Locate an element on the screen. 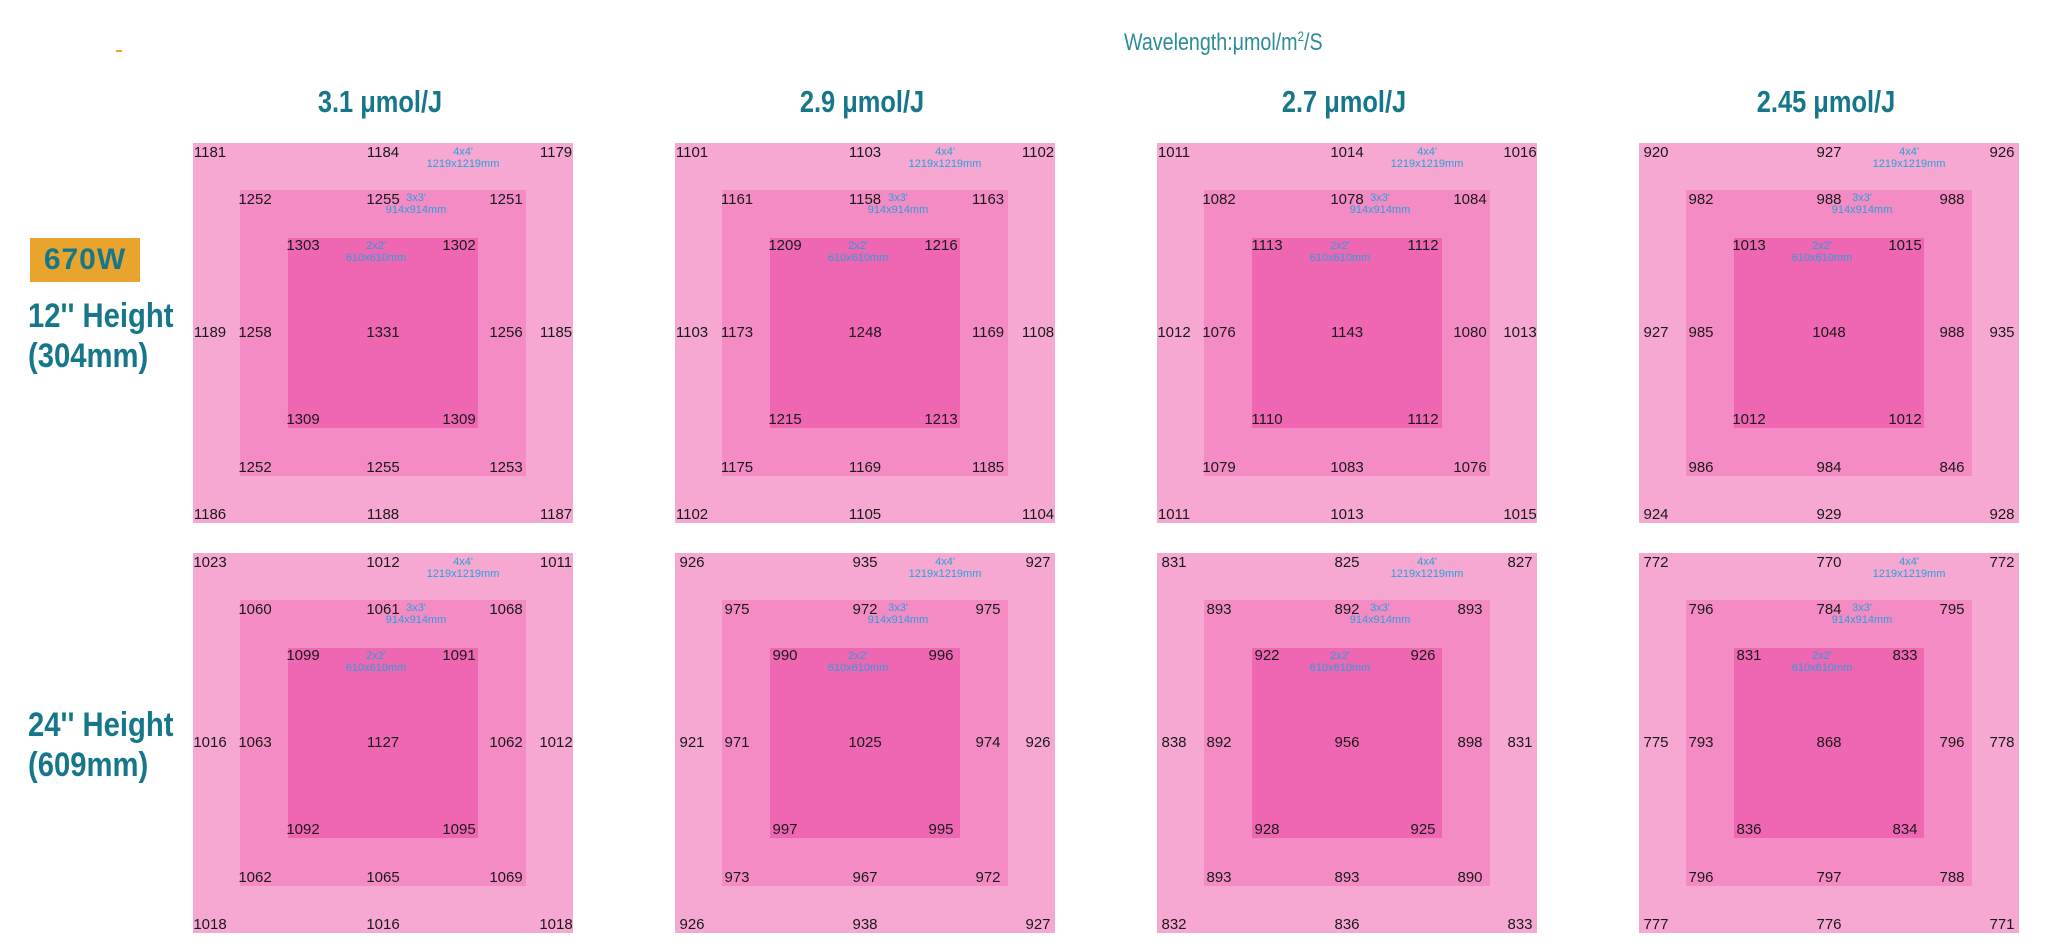 This screenshot has height=947, width=2048. column-title-2: 2.9 μmol/J is located at coordinates (862, 101).